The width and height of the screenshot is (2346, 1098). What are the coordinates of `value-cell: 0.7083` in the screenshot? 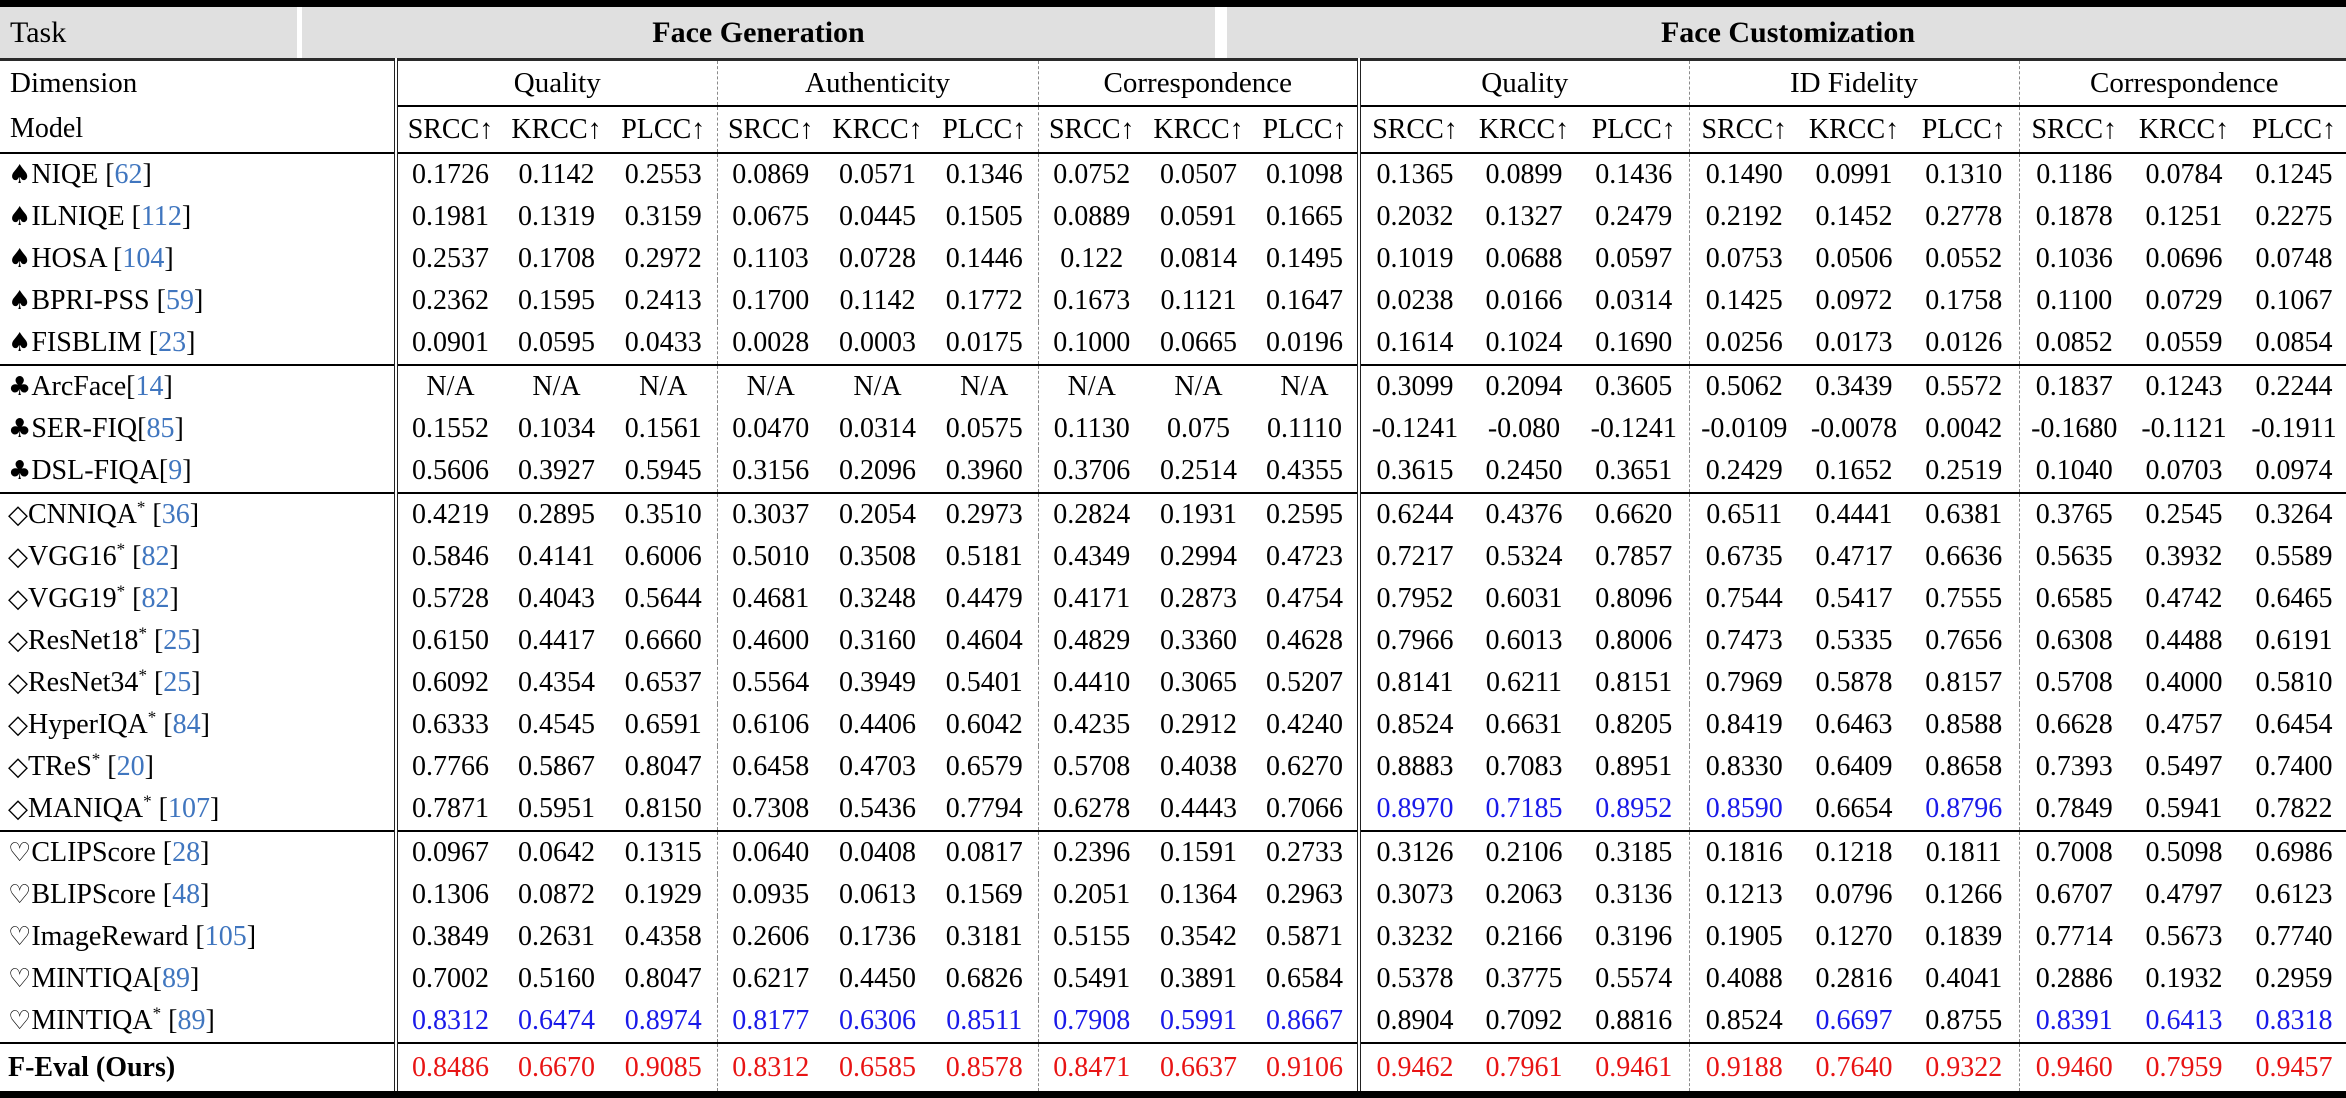 It's located at (1524, 766).